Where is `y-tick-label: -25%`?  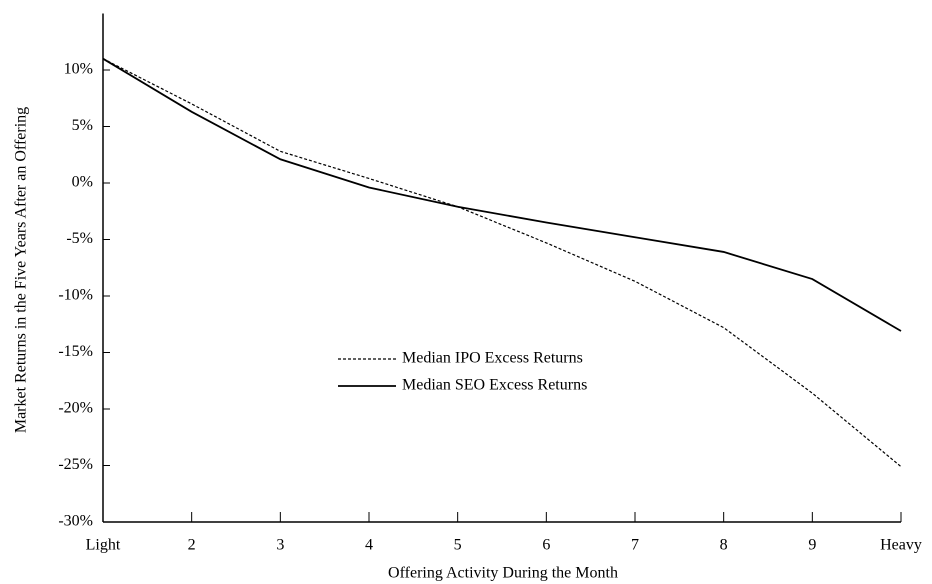 y-tick-label: -25% is located at coordinates (75, 464).